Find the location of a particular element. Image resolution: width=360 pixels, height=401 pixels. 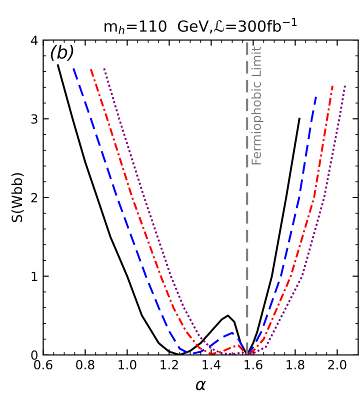

x-tick-label: 1.8 is located at coordinates (295, 365).